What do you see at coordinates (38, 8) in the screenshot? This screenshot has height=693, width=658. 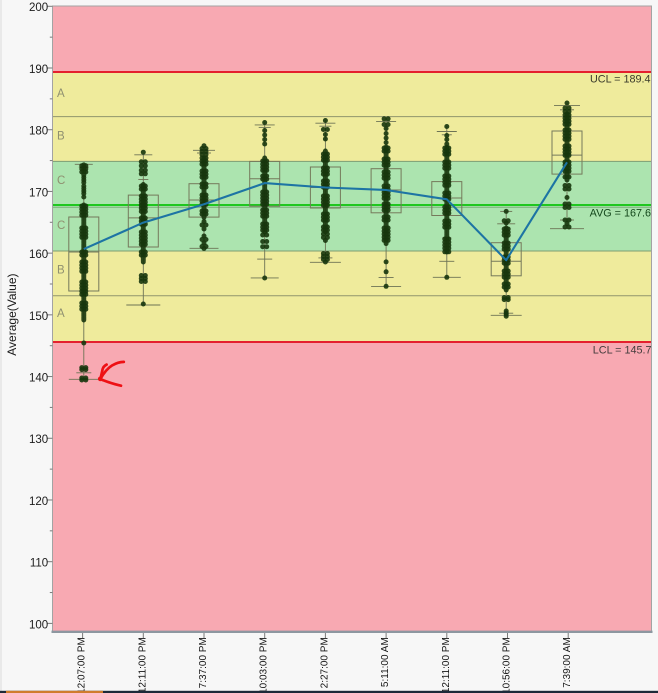 I see `svg-text: 200` at bounding box center [38, 8].